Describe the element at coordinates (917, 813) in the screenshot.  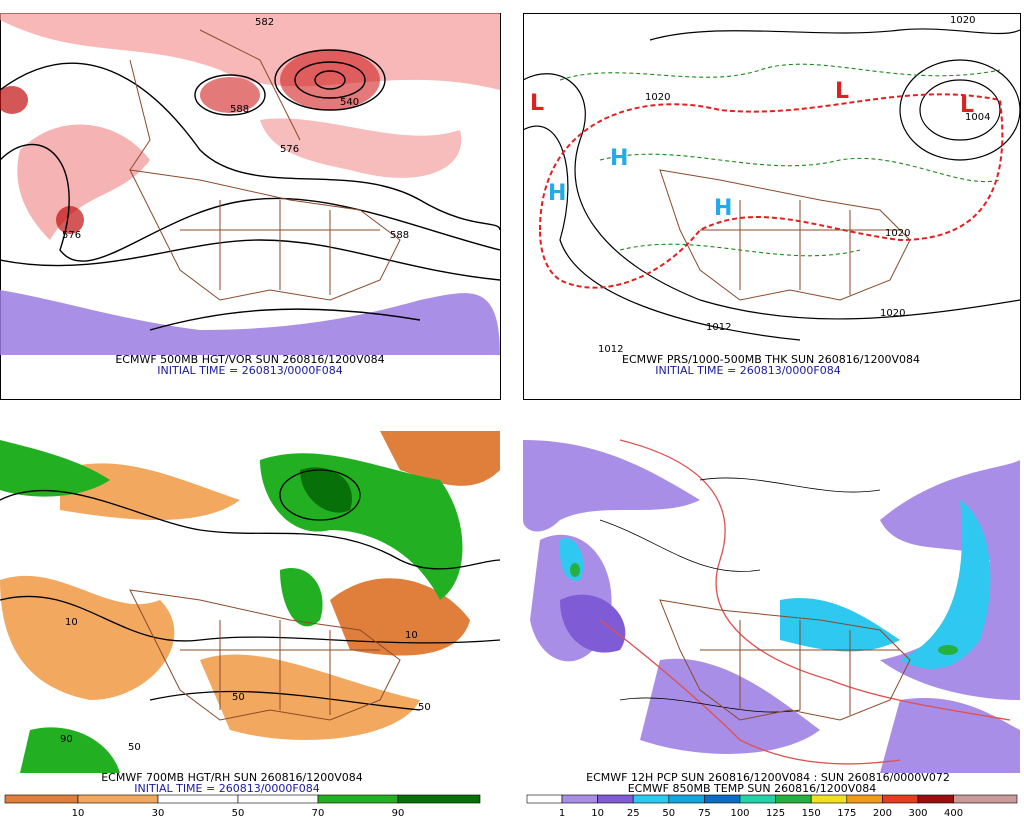
I see `colorbar-label: 300` at that location.